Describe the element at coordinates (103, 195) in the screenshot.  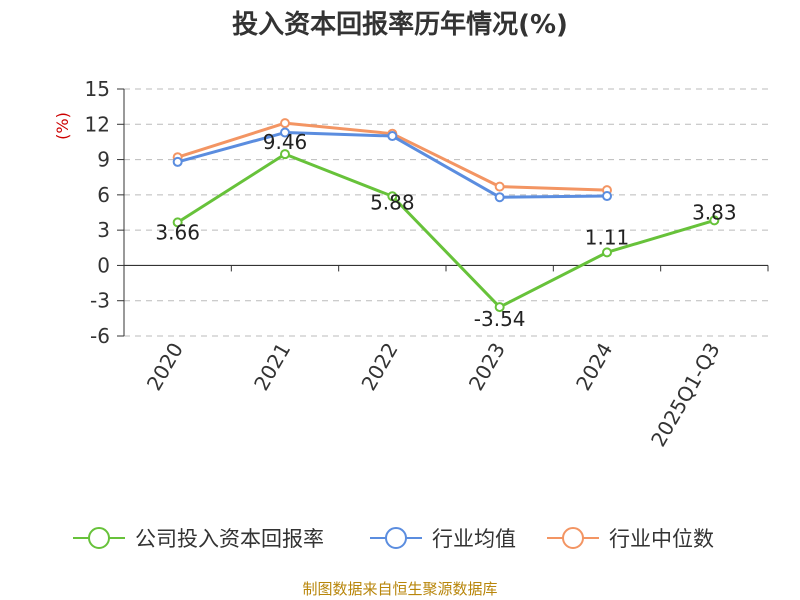
I see `y-tick-label: 6` at that location.